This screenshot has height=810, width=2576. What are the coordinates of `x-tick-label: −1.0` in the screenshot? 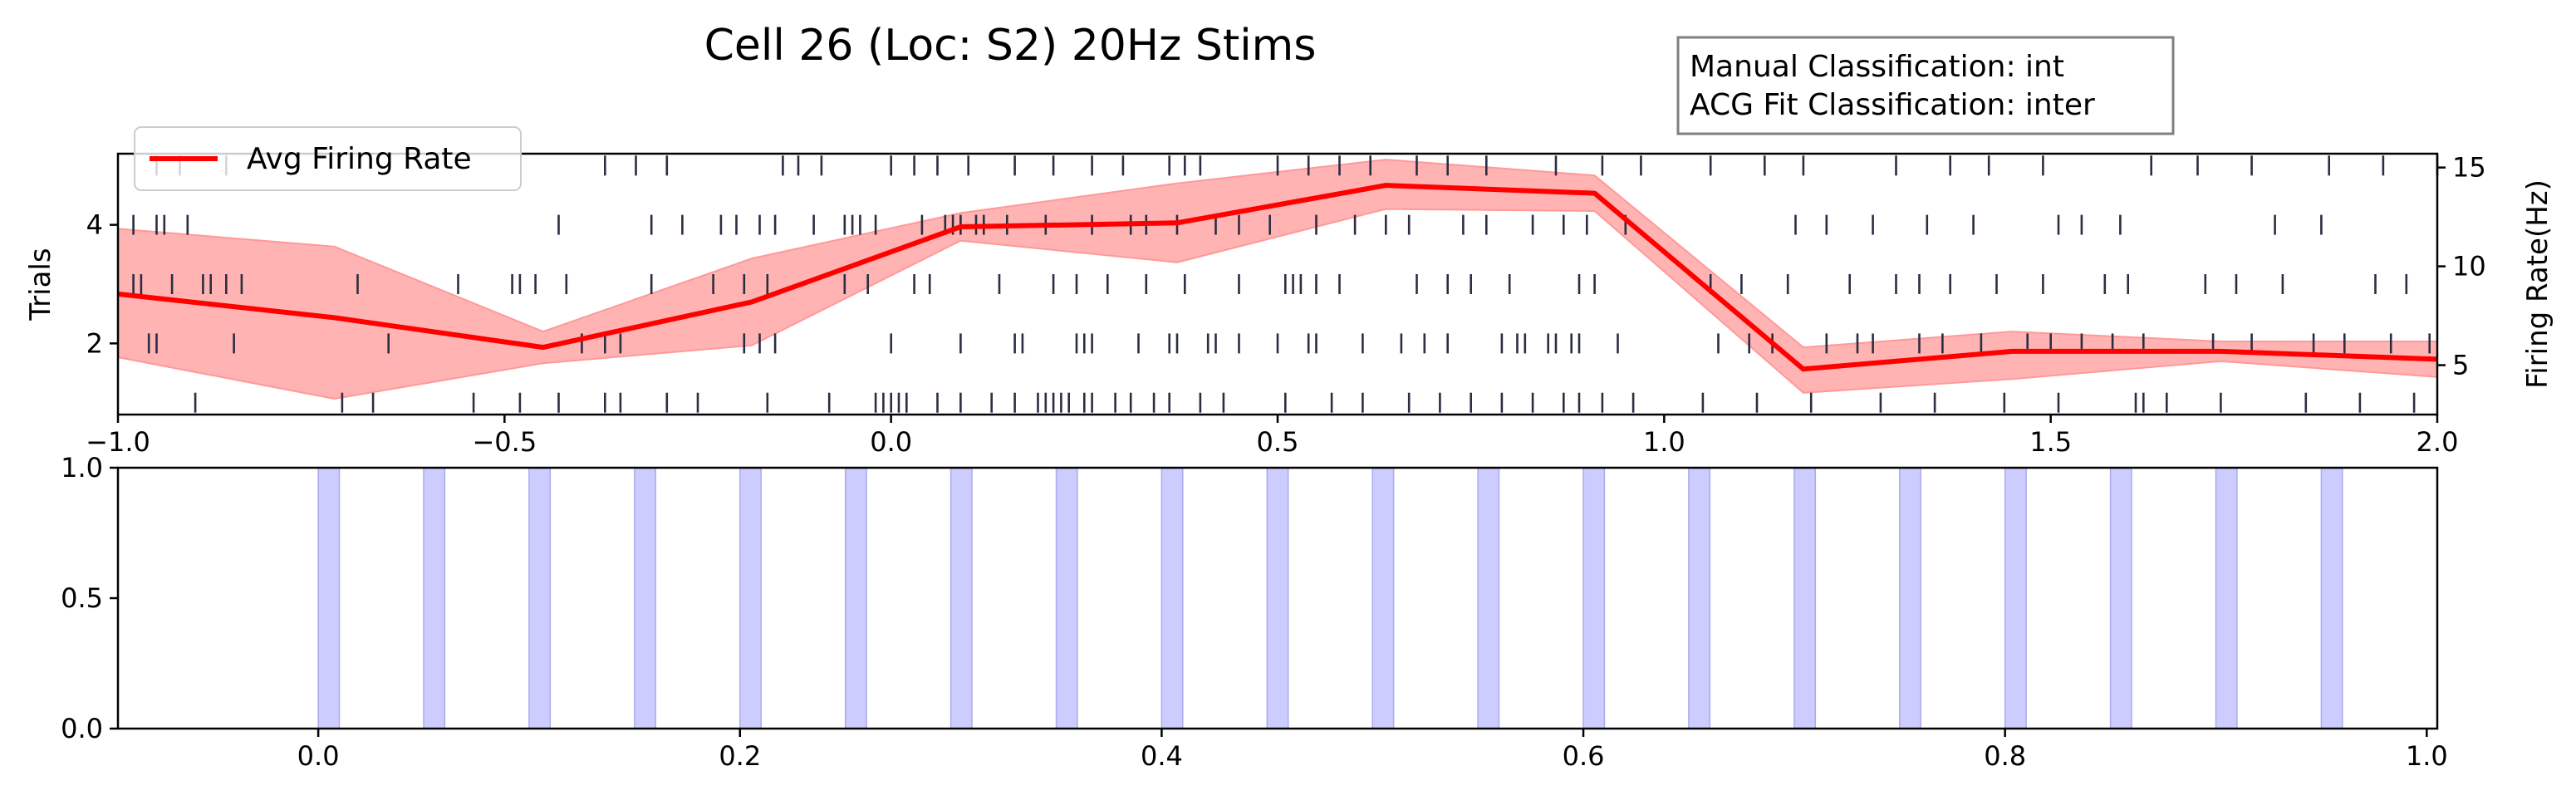 It's located at (118, 442).